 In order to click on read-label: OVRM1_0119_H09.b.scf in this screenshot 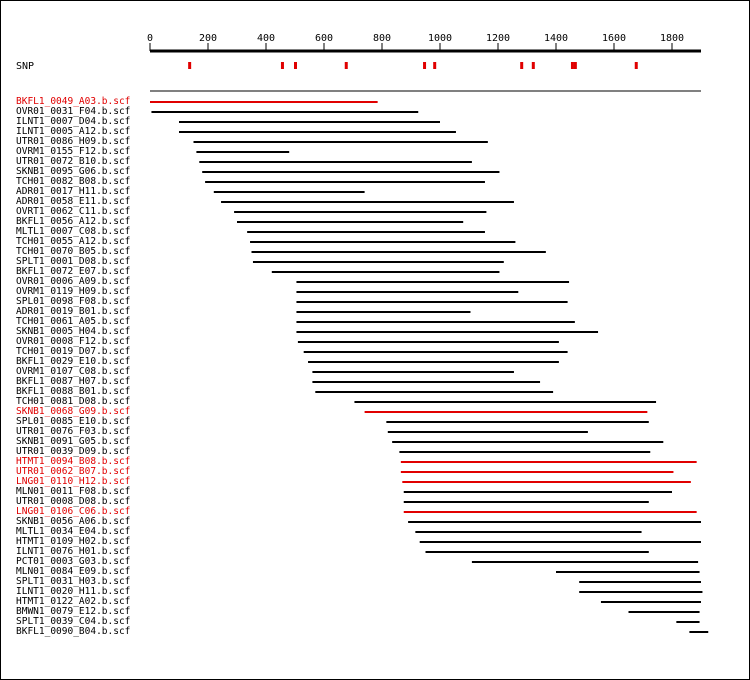, I will do `click(73, 291)`.